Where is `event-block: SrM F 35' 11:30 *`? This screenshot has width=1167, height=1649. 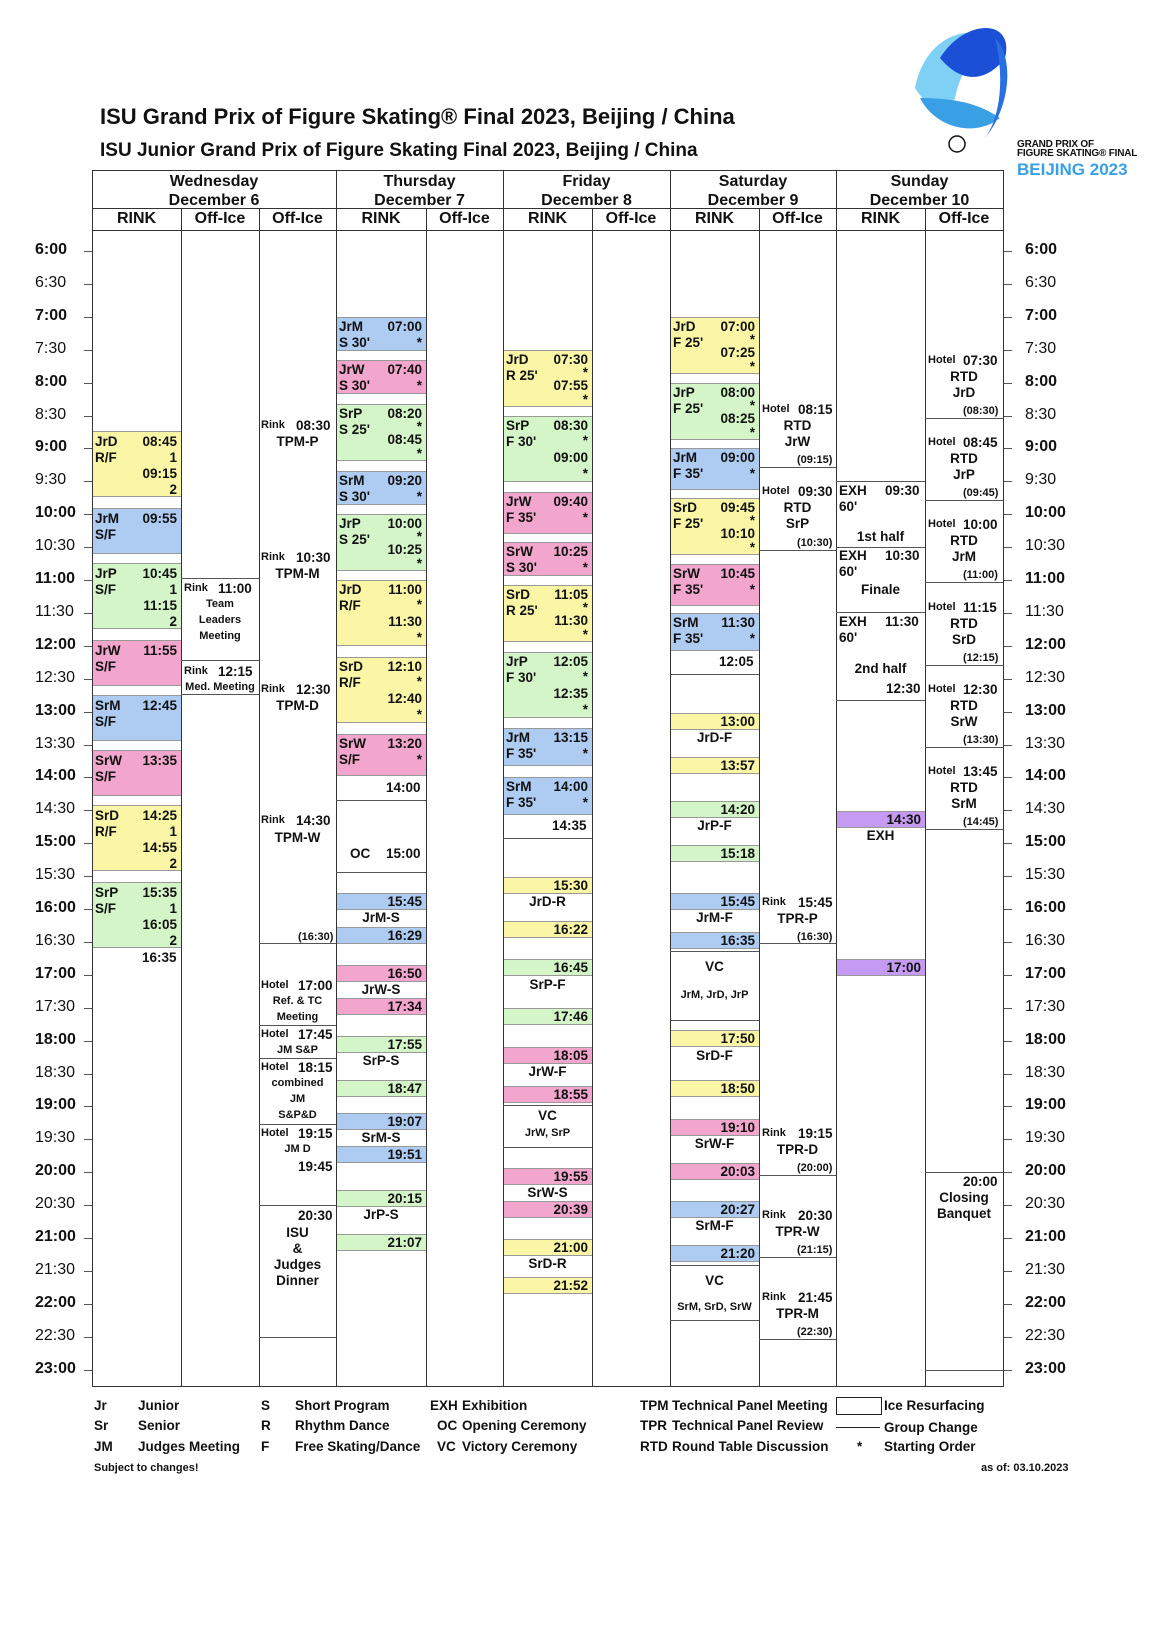 event-block: SrM F 35' 11:30 * is located at coordinates (715, 632).